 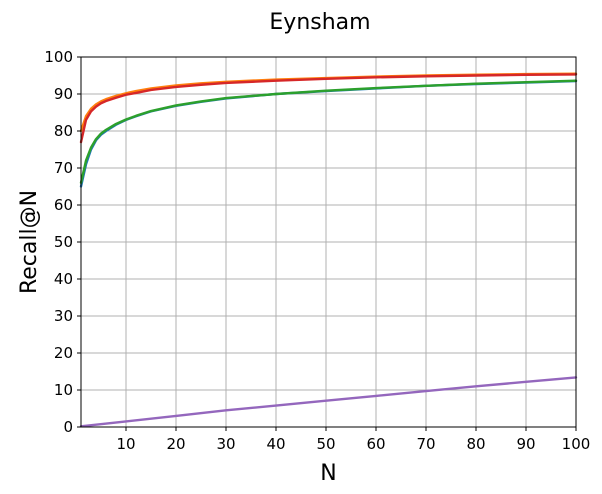 I want to click on x-tick-label: 10, so click(x=125, y=444).